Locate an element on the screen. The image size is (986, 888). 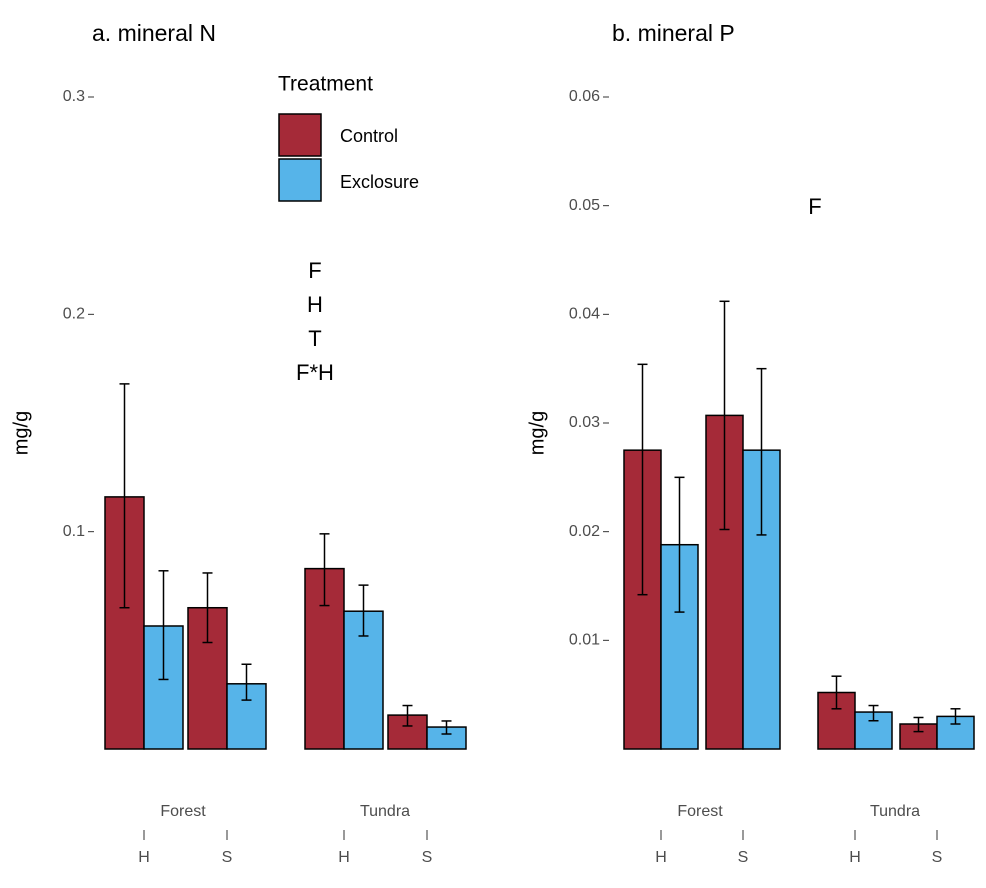
y-tick-label: 0.05 is located at coordinates (584, 205).